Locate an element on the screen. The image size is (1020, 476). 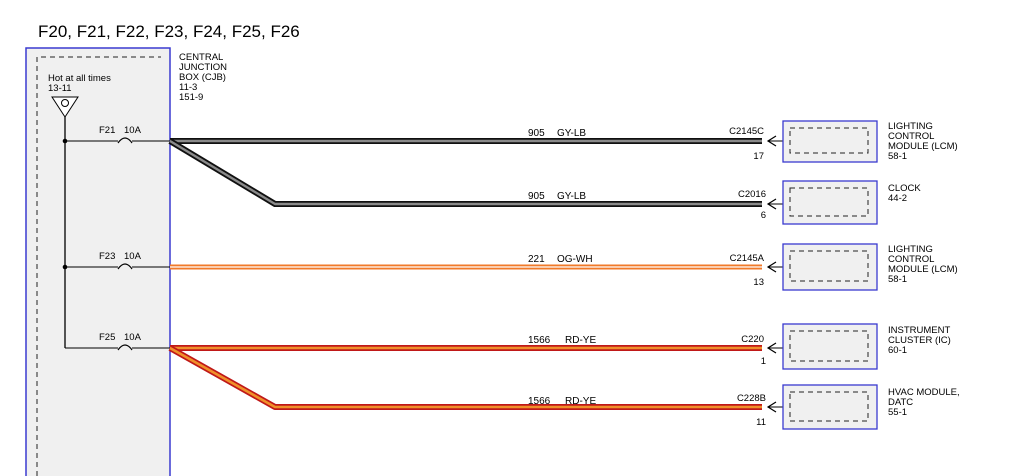
diagram-title: F20, F21, F22, F23, F24, F25, F26 is located at coordinates (169, 31).